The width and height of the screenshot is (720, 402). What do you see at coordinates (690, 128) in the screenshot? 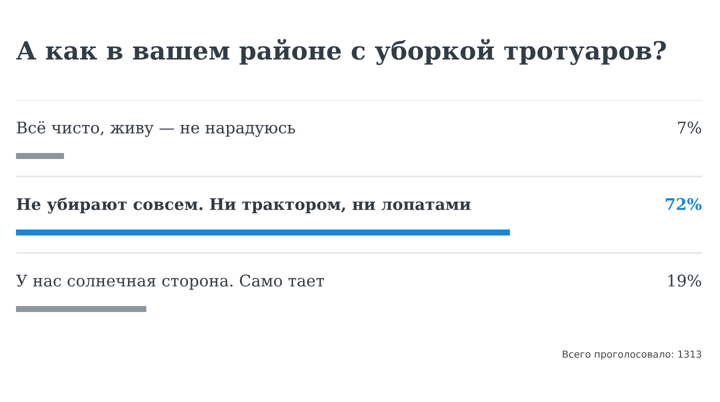
I see `data-label: 7%` at bounding box center [690, 128].